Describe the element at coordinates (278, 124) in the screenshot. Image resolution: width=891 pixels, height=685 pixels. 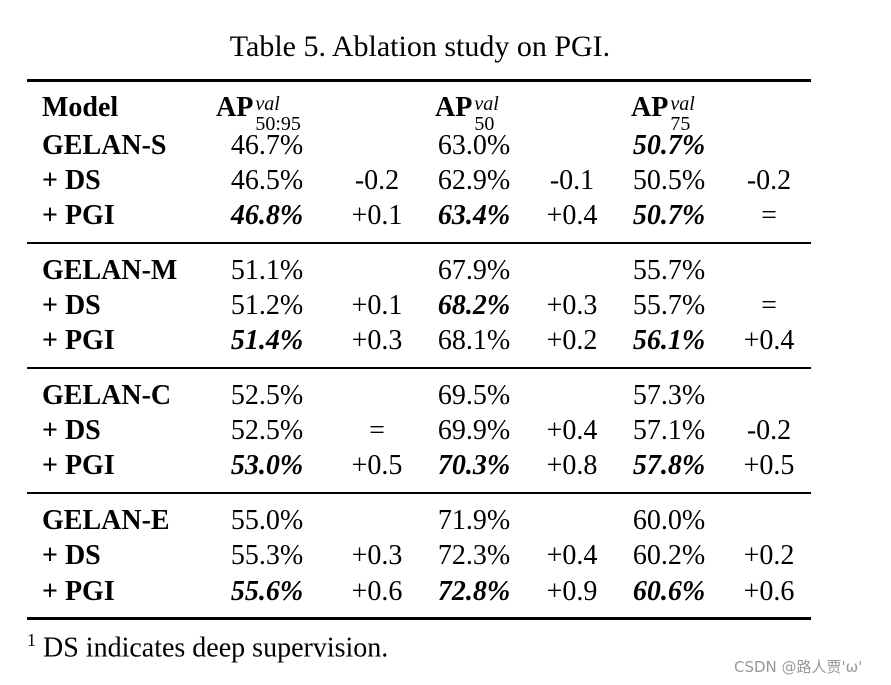
I see `header-ap-50-95-sub: 50:95` at that location.